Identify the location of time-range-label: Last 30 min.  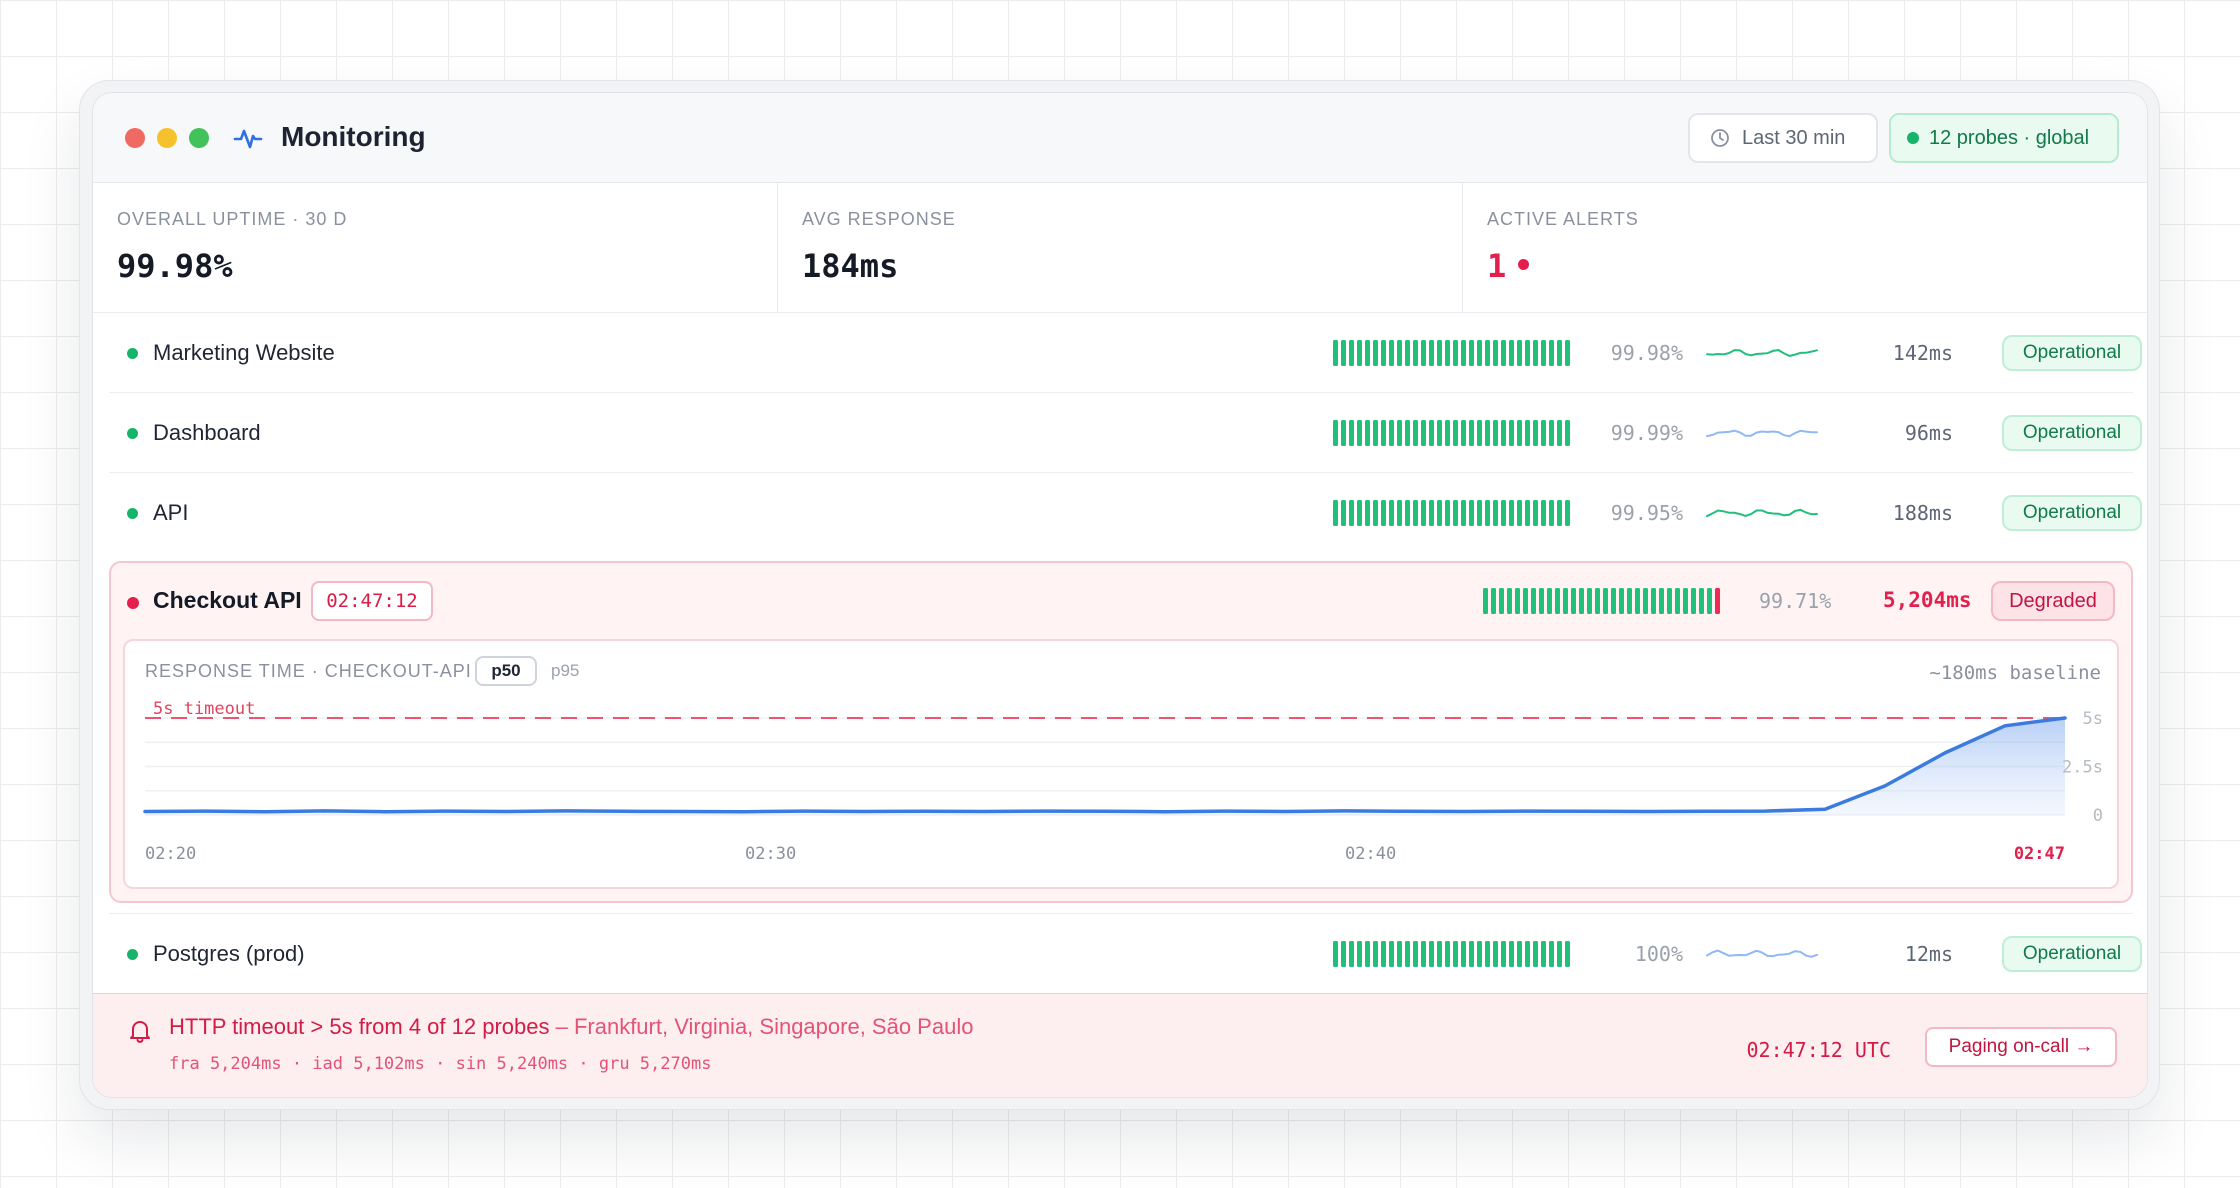
(1794, 137).